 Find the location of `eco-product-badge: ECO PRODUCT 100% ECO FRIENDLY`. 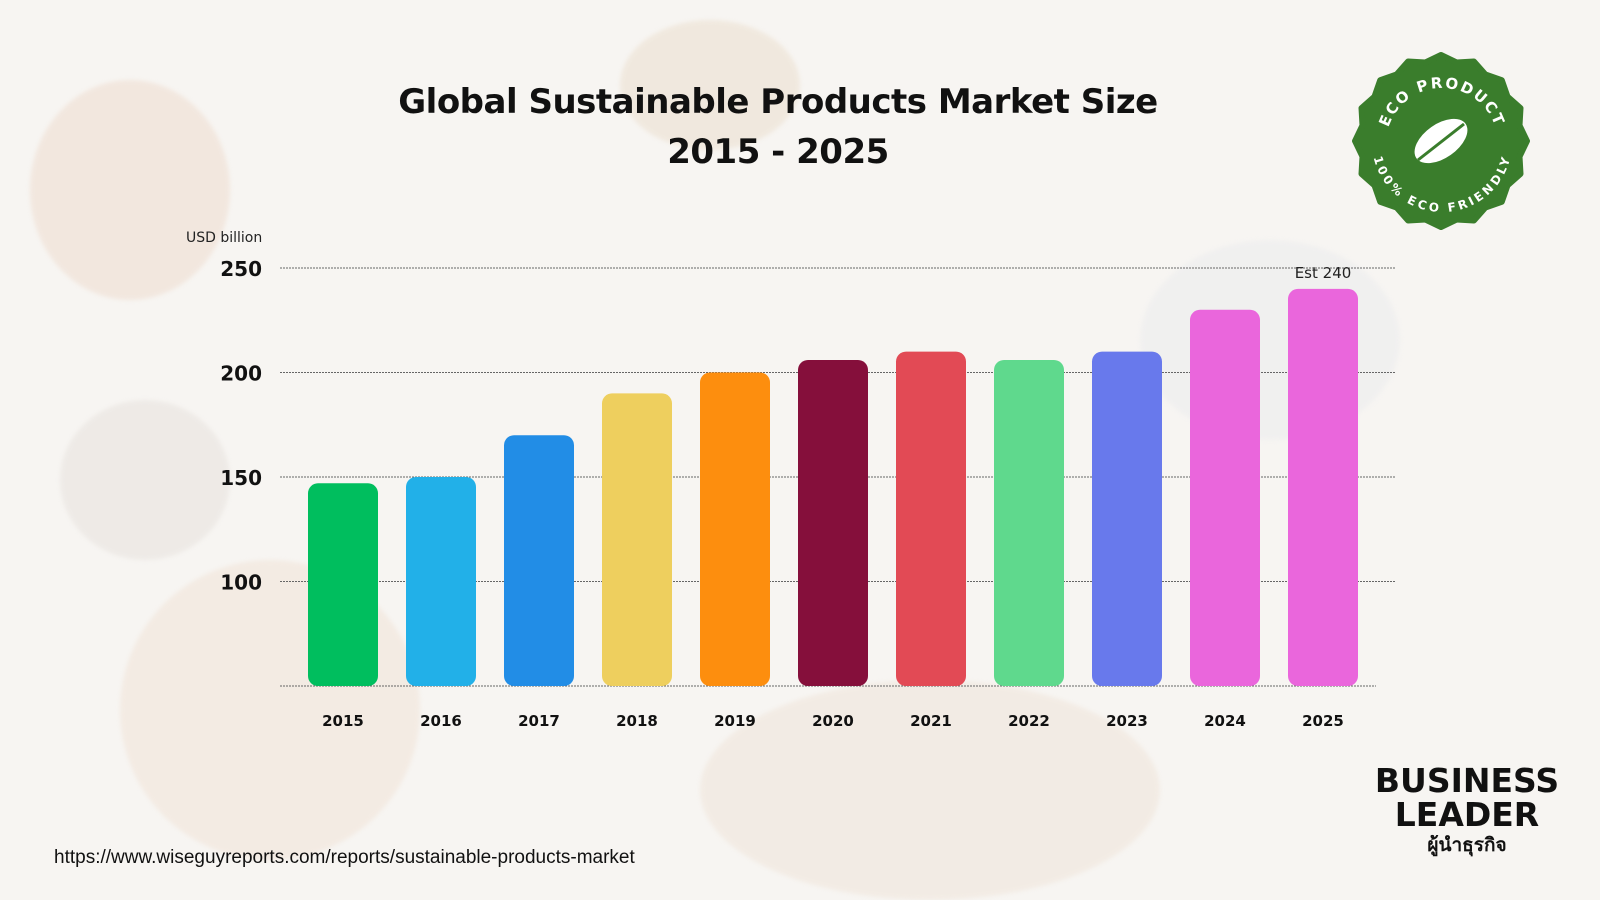

eco-product-badge: ECO PRODUCT 100% ECO FRIENDLY is located at coordinates (1441, 141).